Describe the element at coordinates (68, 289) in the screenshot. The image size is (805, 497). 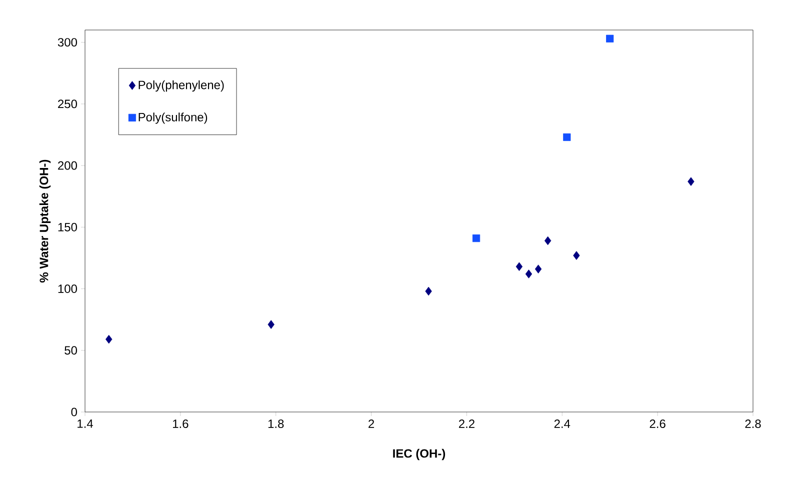
I see `y-tick-label: 100` at that location.